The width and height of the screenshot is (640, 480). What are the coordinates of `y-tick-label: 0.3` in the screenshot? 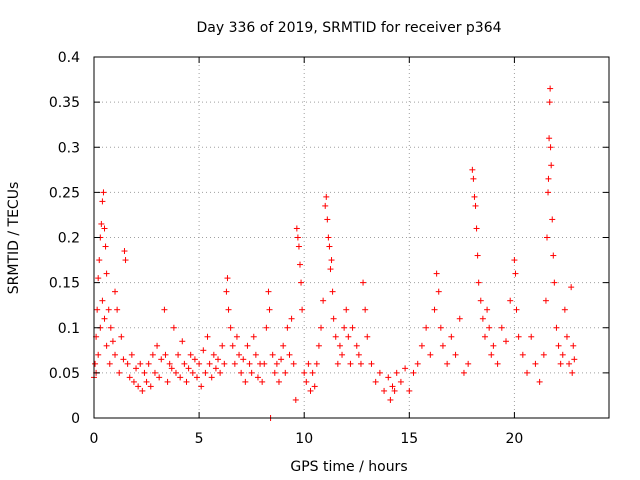 It's located at (69, 148).